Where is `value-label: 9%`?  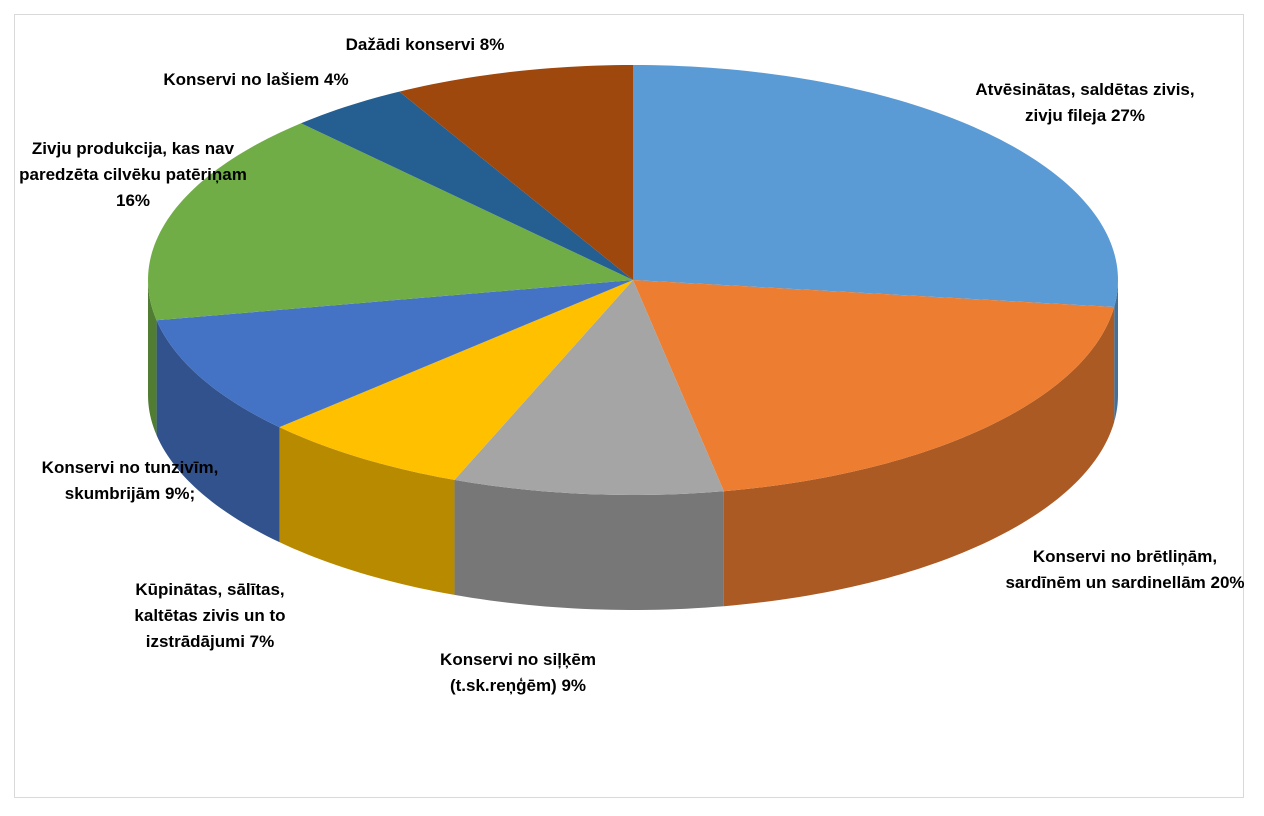 value-label: 9% is located at coordinates (574, 685).